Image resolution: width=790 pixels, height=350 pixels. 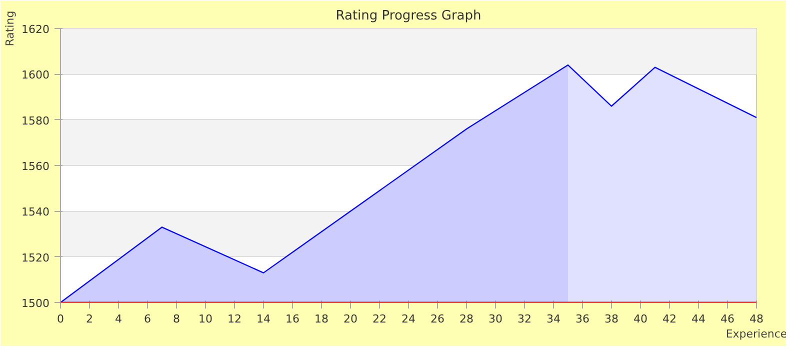 What do you see at coordinates (36, 166) in the screenshot?
I see `y-tick-label: 1560` at bounding box center [36, 166].